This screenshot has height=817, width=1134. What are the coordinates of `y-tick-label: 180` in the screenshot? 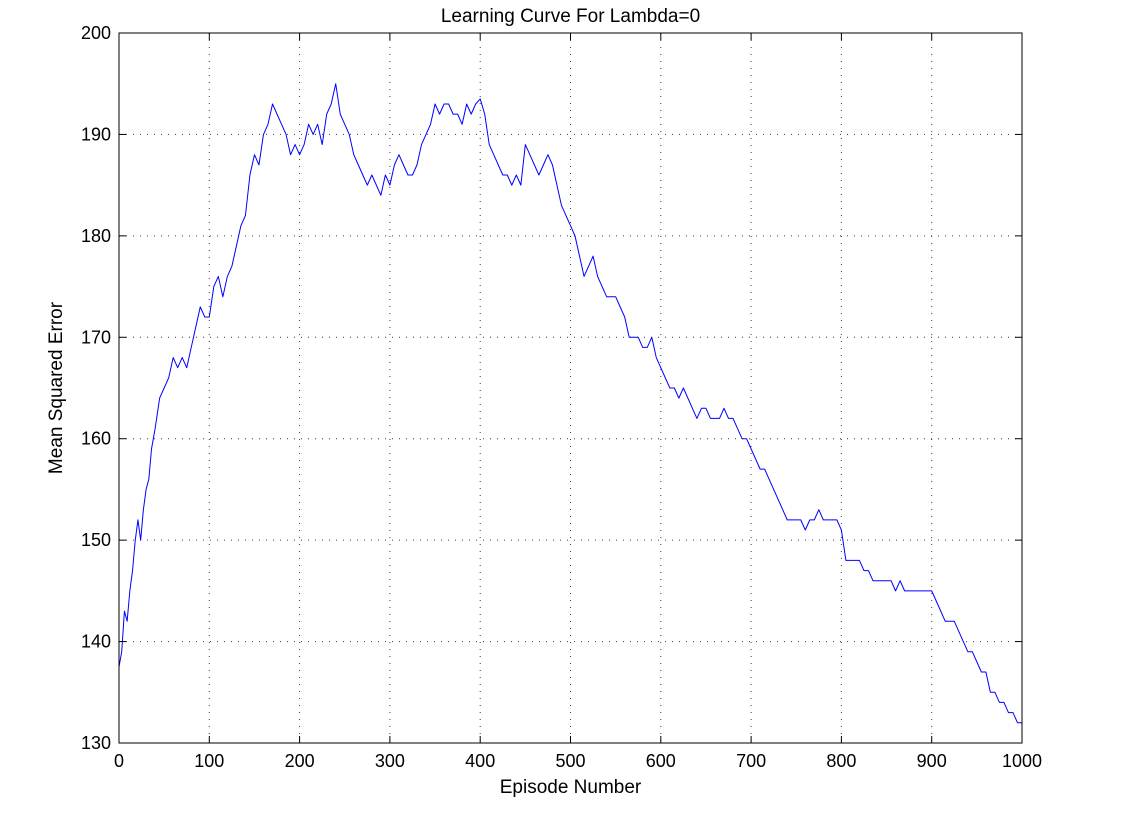 It's located at (96, 236).